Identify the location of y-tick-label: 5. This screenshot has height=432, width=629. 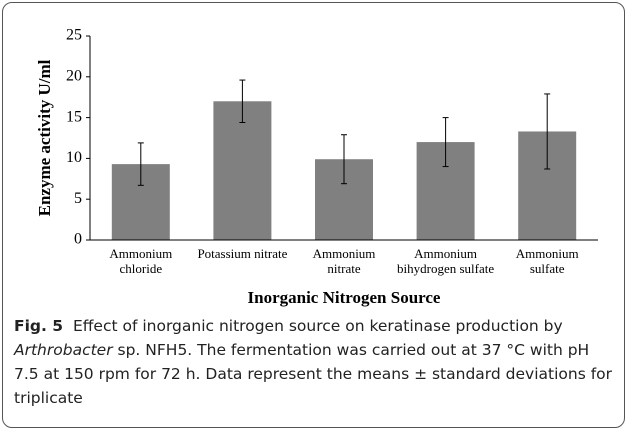
(78, 198).